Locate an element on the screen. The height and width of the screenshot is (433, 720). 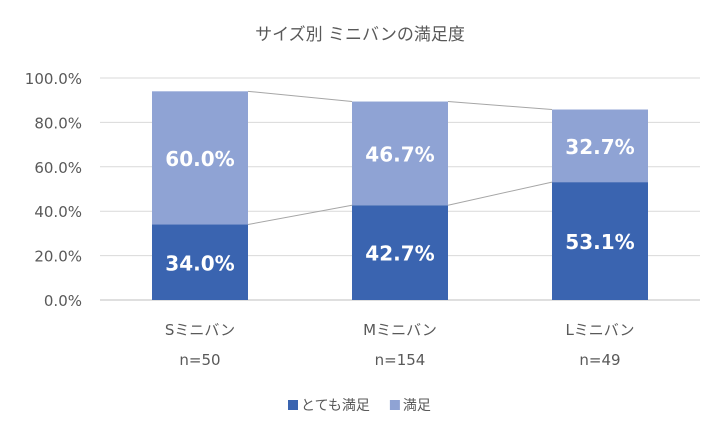
y-tick-label: 0.0% is located at coordinates (63, 301).